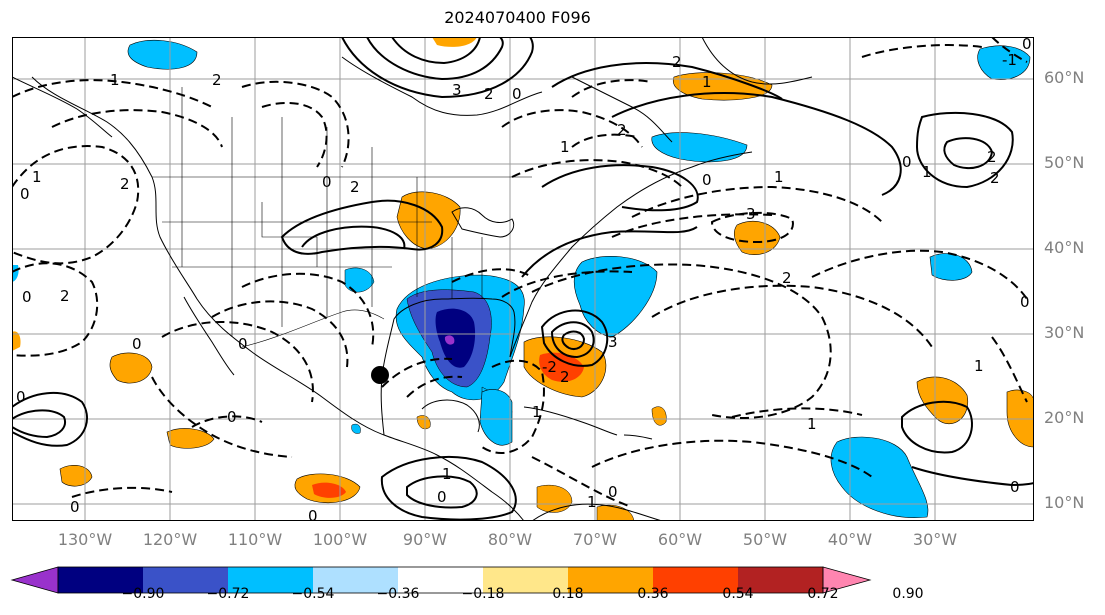 Image resolution: width=1105 pixels, height=615 pixels. Describe the element at coordinates (483, 594) in the screenshot. I see `colorbar-tick: −0.18` at that location.